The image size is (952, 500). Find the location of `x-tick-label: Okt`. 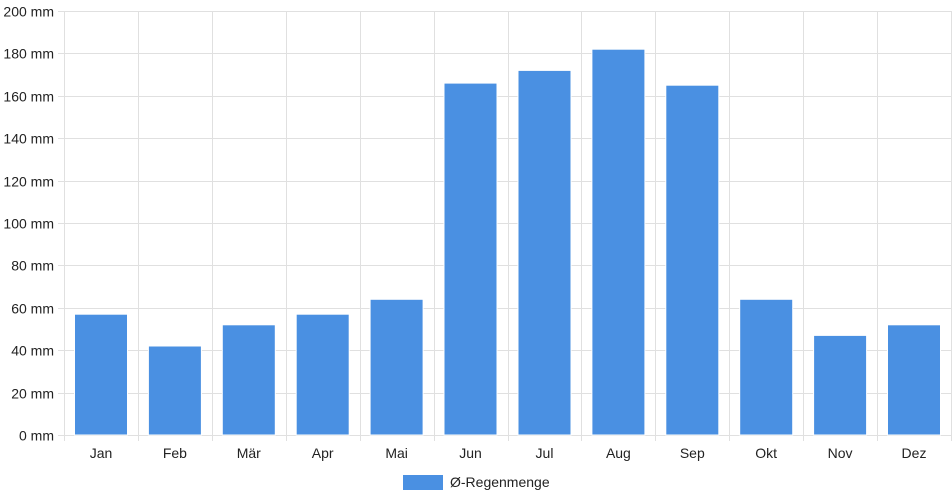

x-tick-label: Okt is located at coordinates (766, 453).